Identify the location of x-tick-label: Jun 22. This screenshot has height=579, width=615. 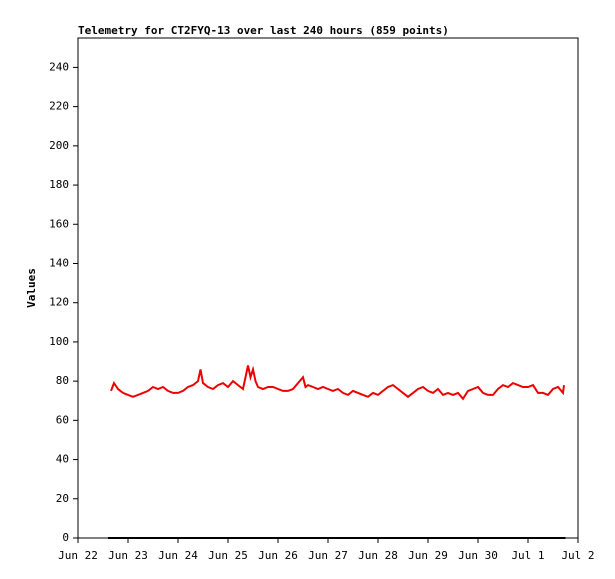
(78, 555).